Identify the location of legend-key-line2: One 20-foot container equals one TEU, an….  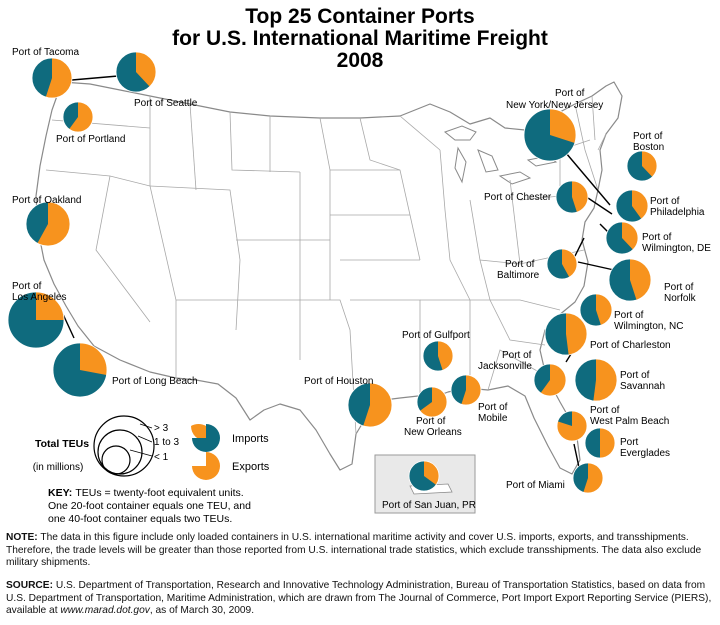
(149, 506).